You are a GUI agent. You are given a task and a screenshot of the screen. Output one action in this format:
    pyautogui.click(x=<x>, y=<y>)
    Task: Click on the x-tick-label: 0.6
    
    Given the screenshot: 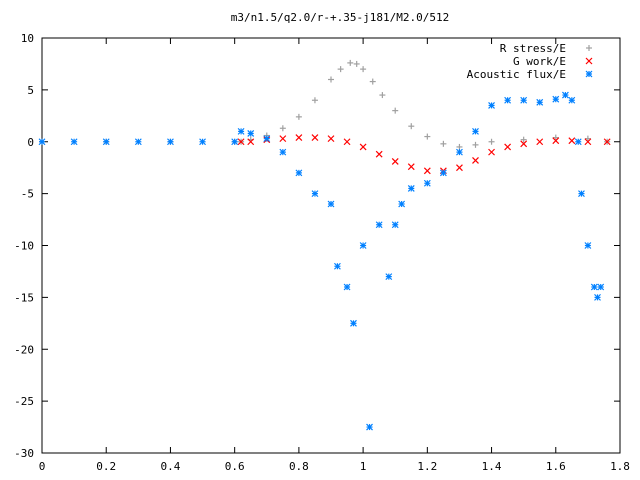 What is the action you would take?
    pyautogui.click(x=235, y=466)
    